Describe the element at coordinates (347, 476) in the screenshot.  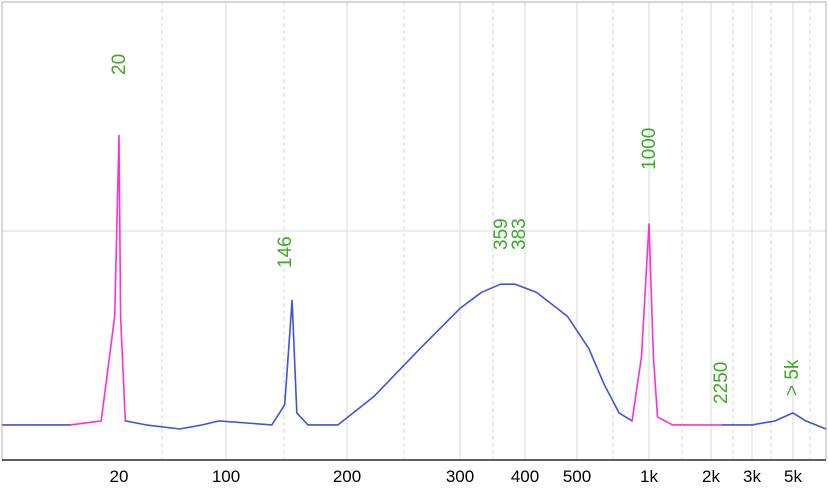
I see `x-tick-label: 200` at that location.